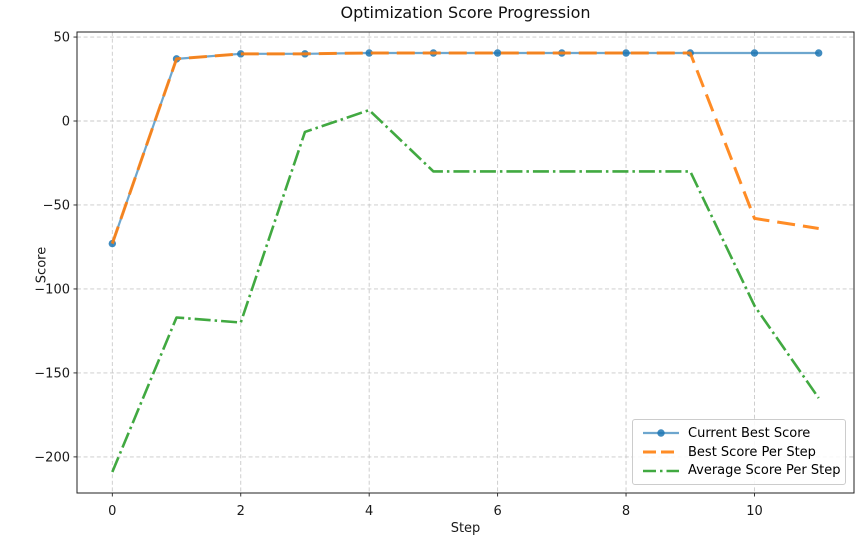  I want to click on chart-title: Optimization Score Progression, so click(465, 12).